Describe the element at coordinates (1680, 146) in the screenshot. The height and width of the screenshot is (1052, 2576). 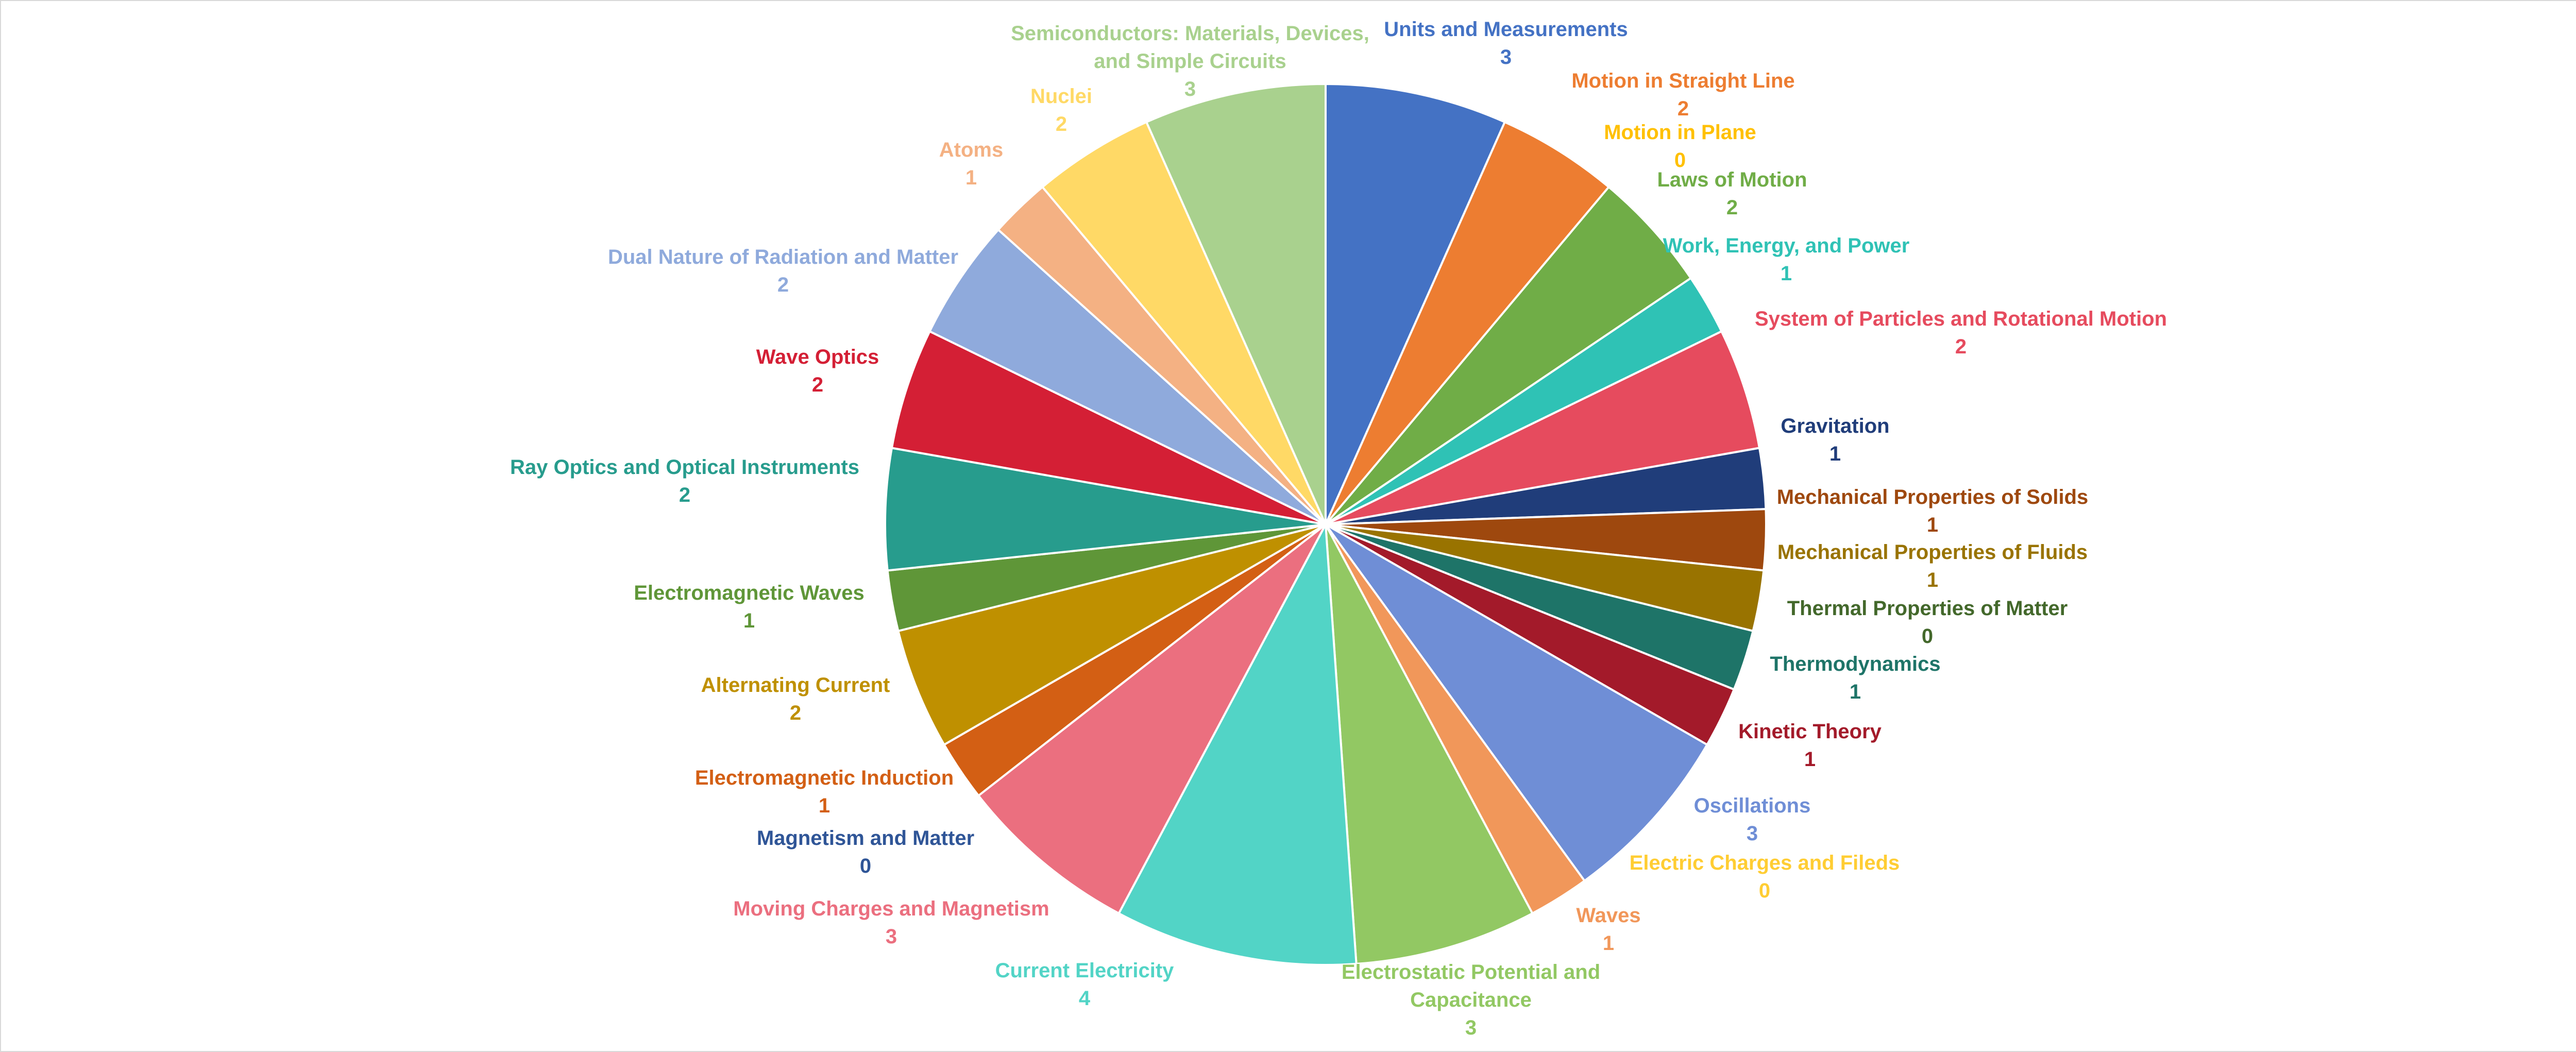
I see `data-label-motion-in-plane: Motion in Plane 0` at that location.